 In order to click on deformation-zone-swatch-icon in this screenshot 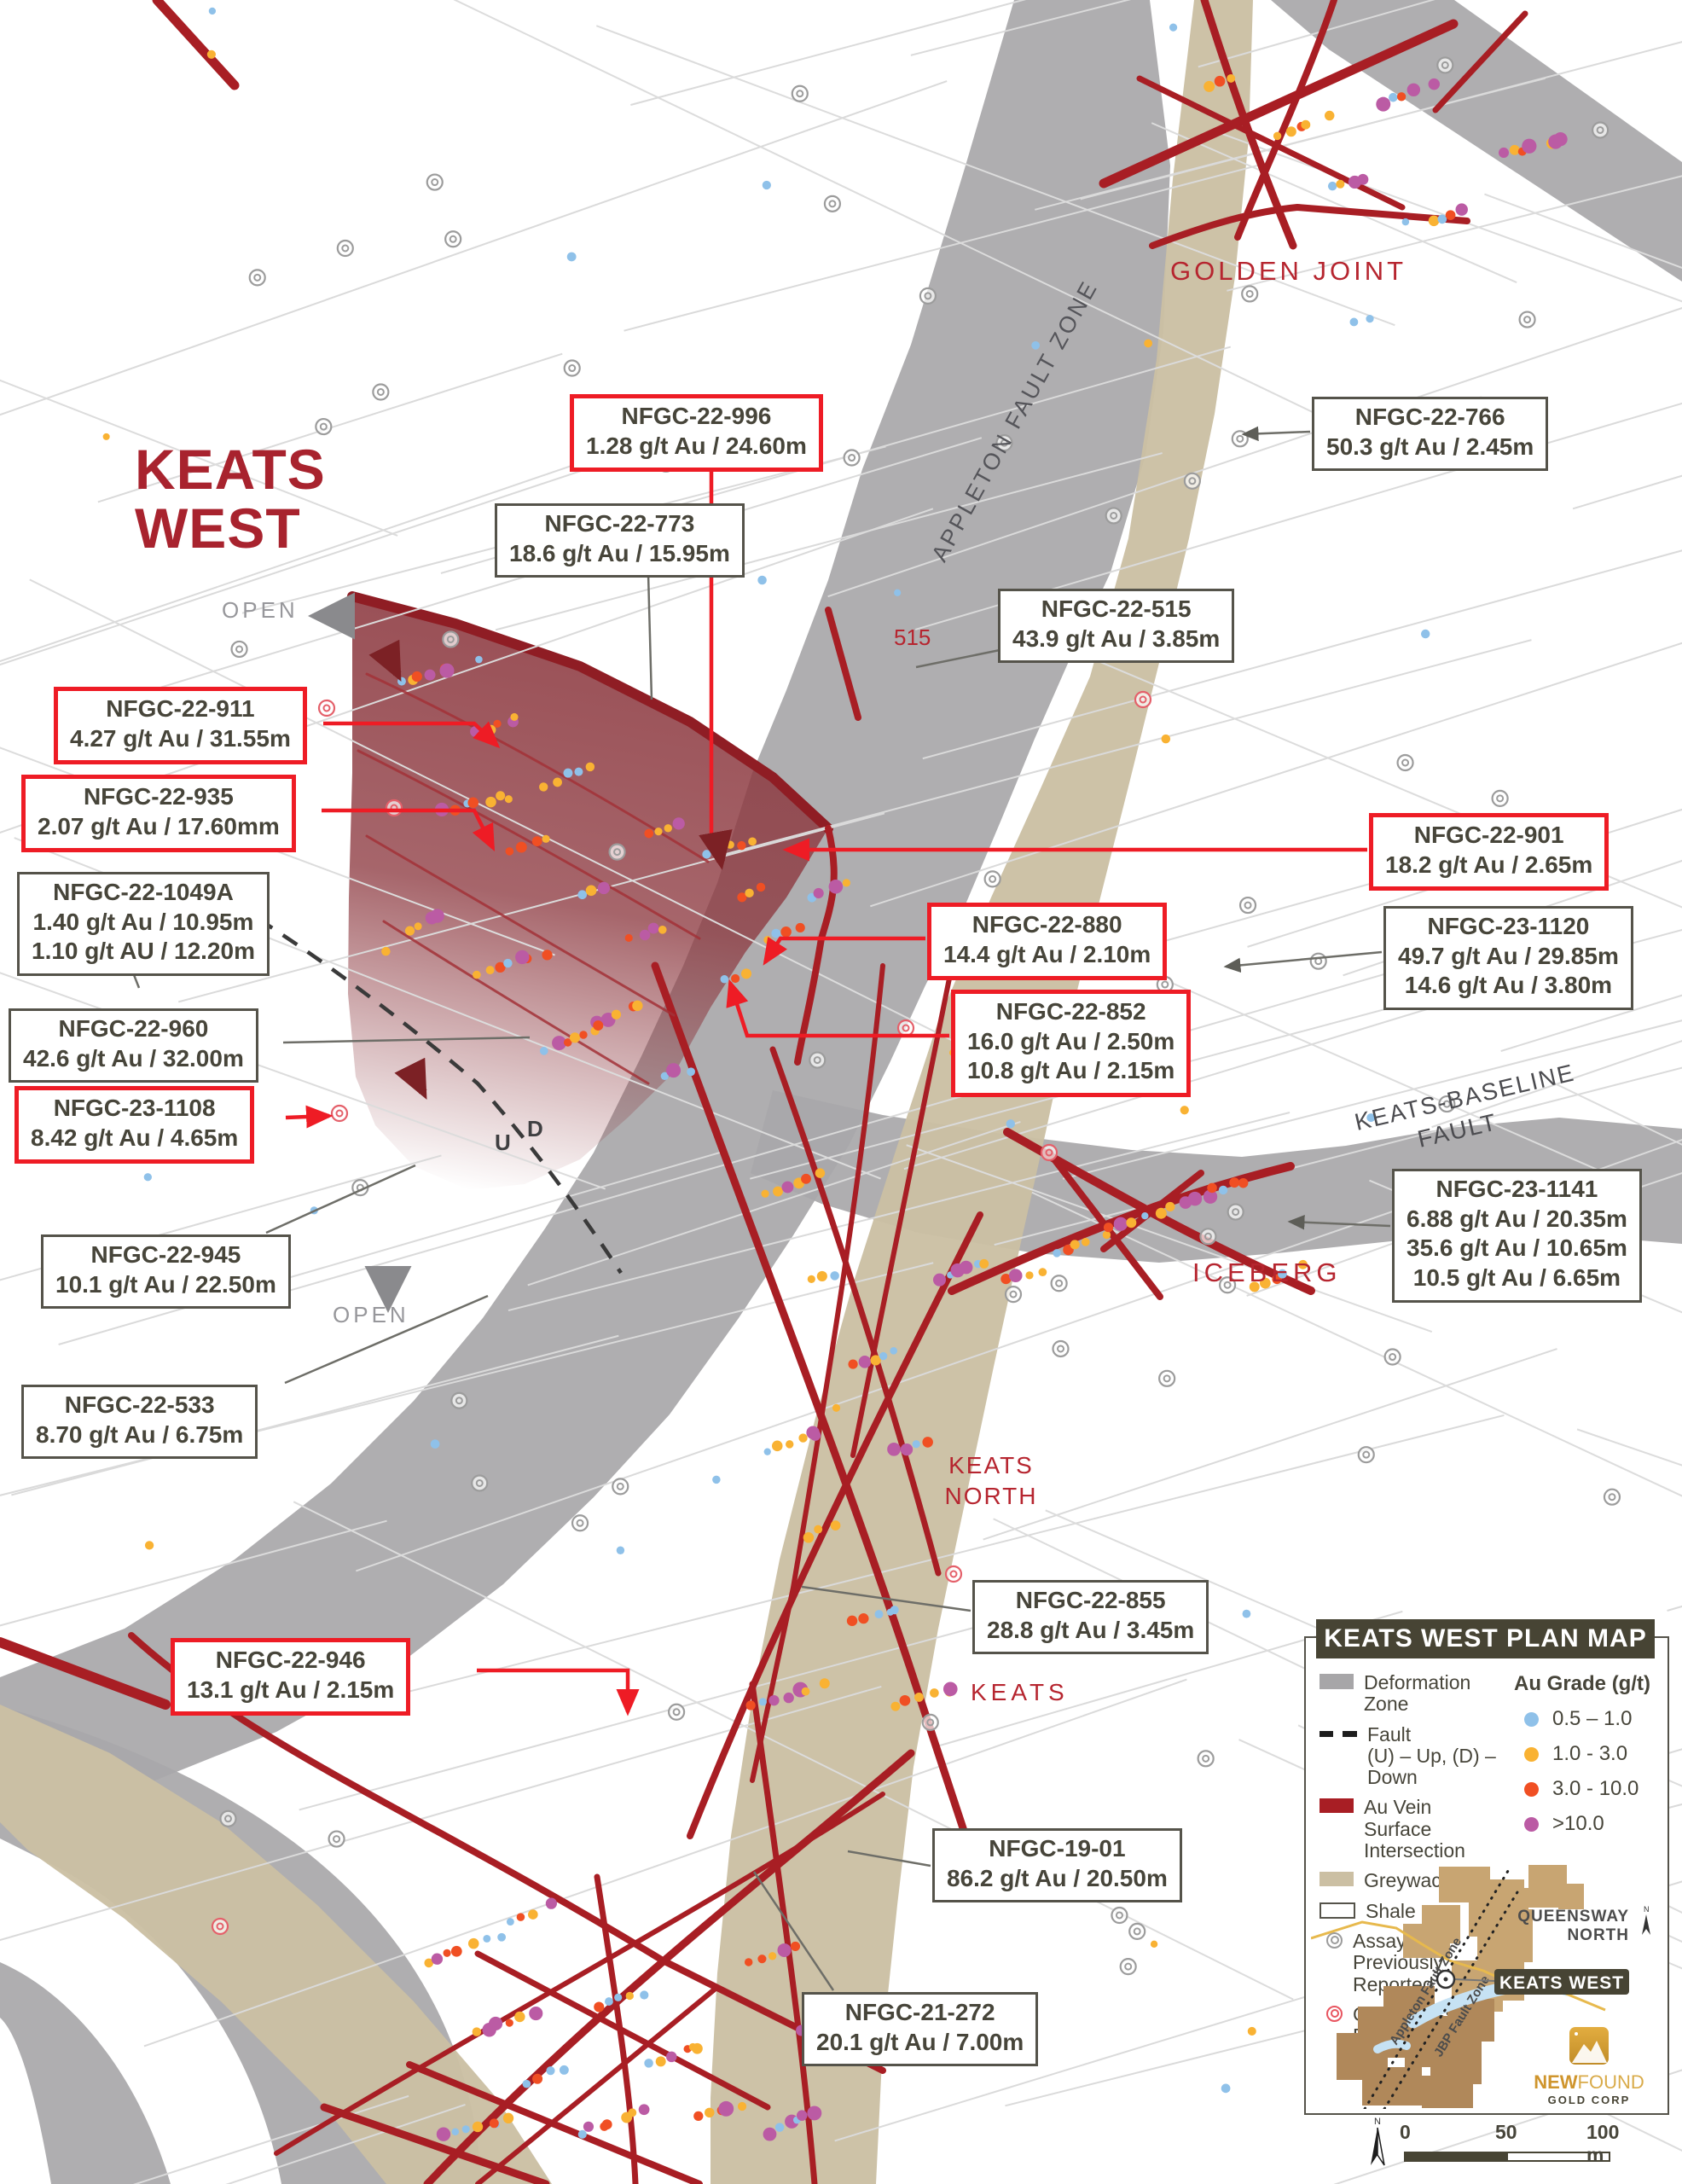, I will do `click(1337, 1682)`.